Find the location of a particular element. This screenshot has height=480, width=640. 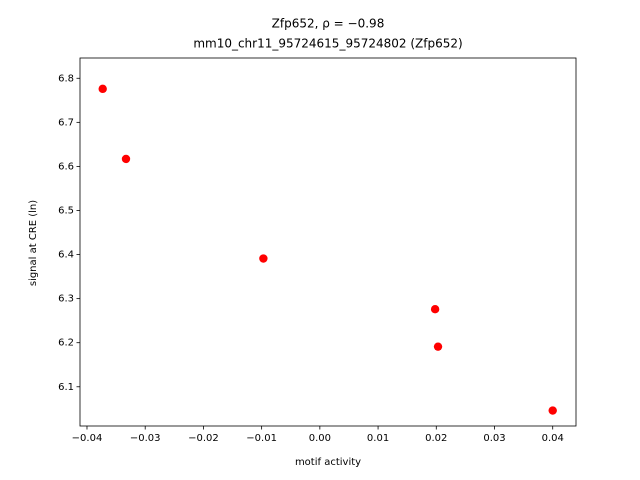

x-tick-label: 0.00 is located at coordinates (320, 438).